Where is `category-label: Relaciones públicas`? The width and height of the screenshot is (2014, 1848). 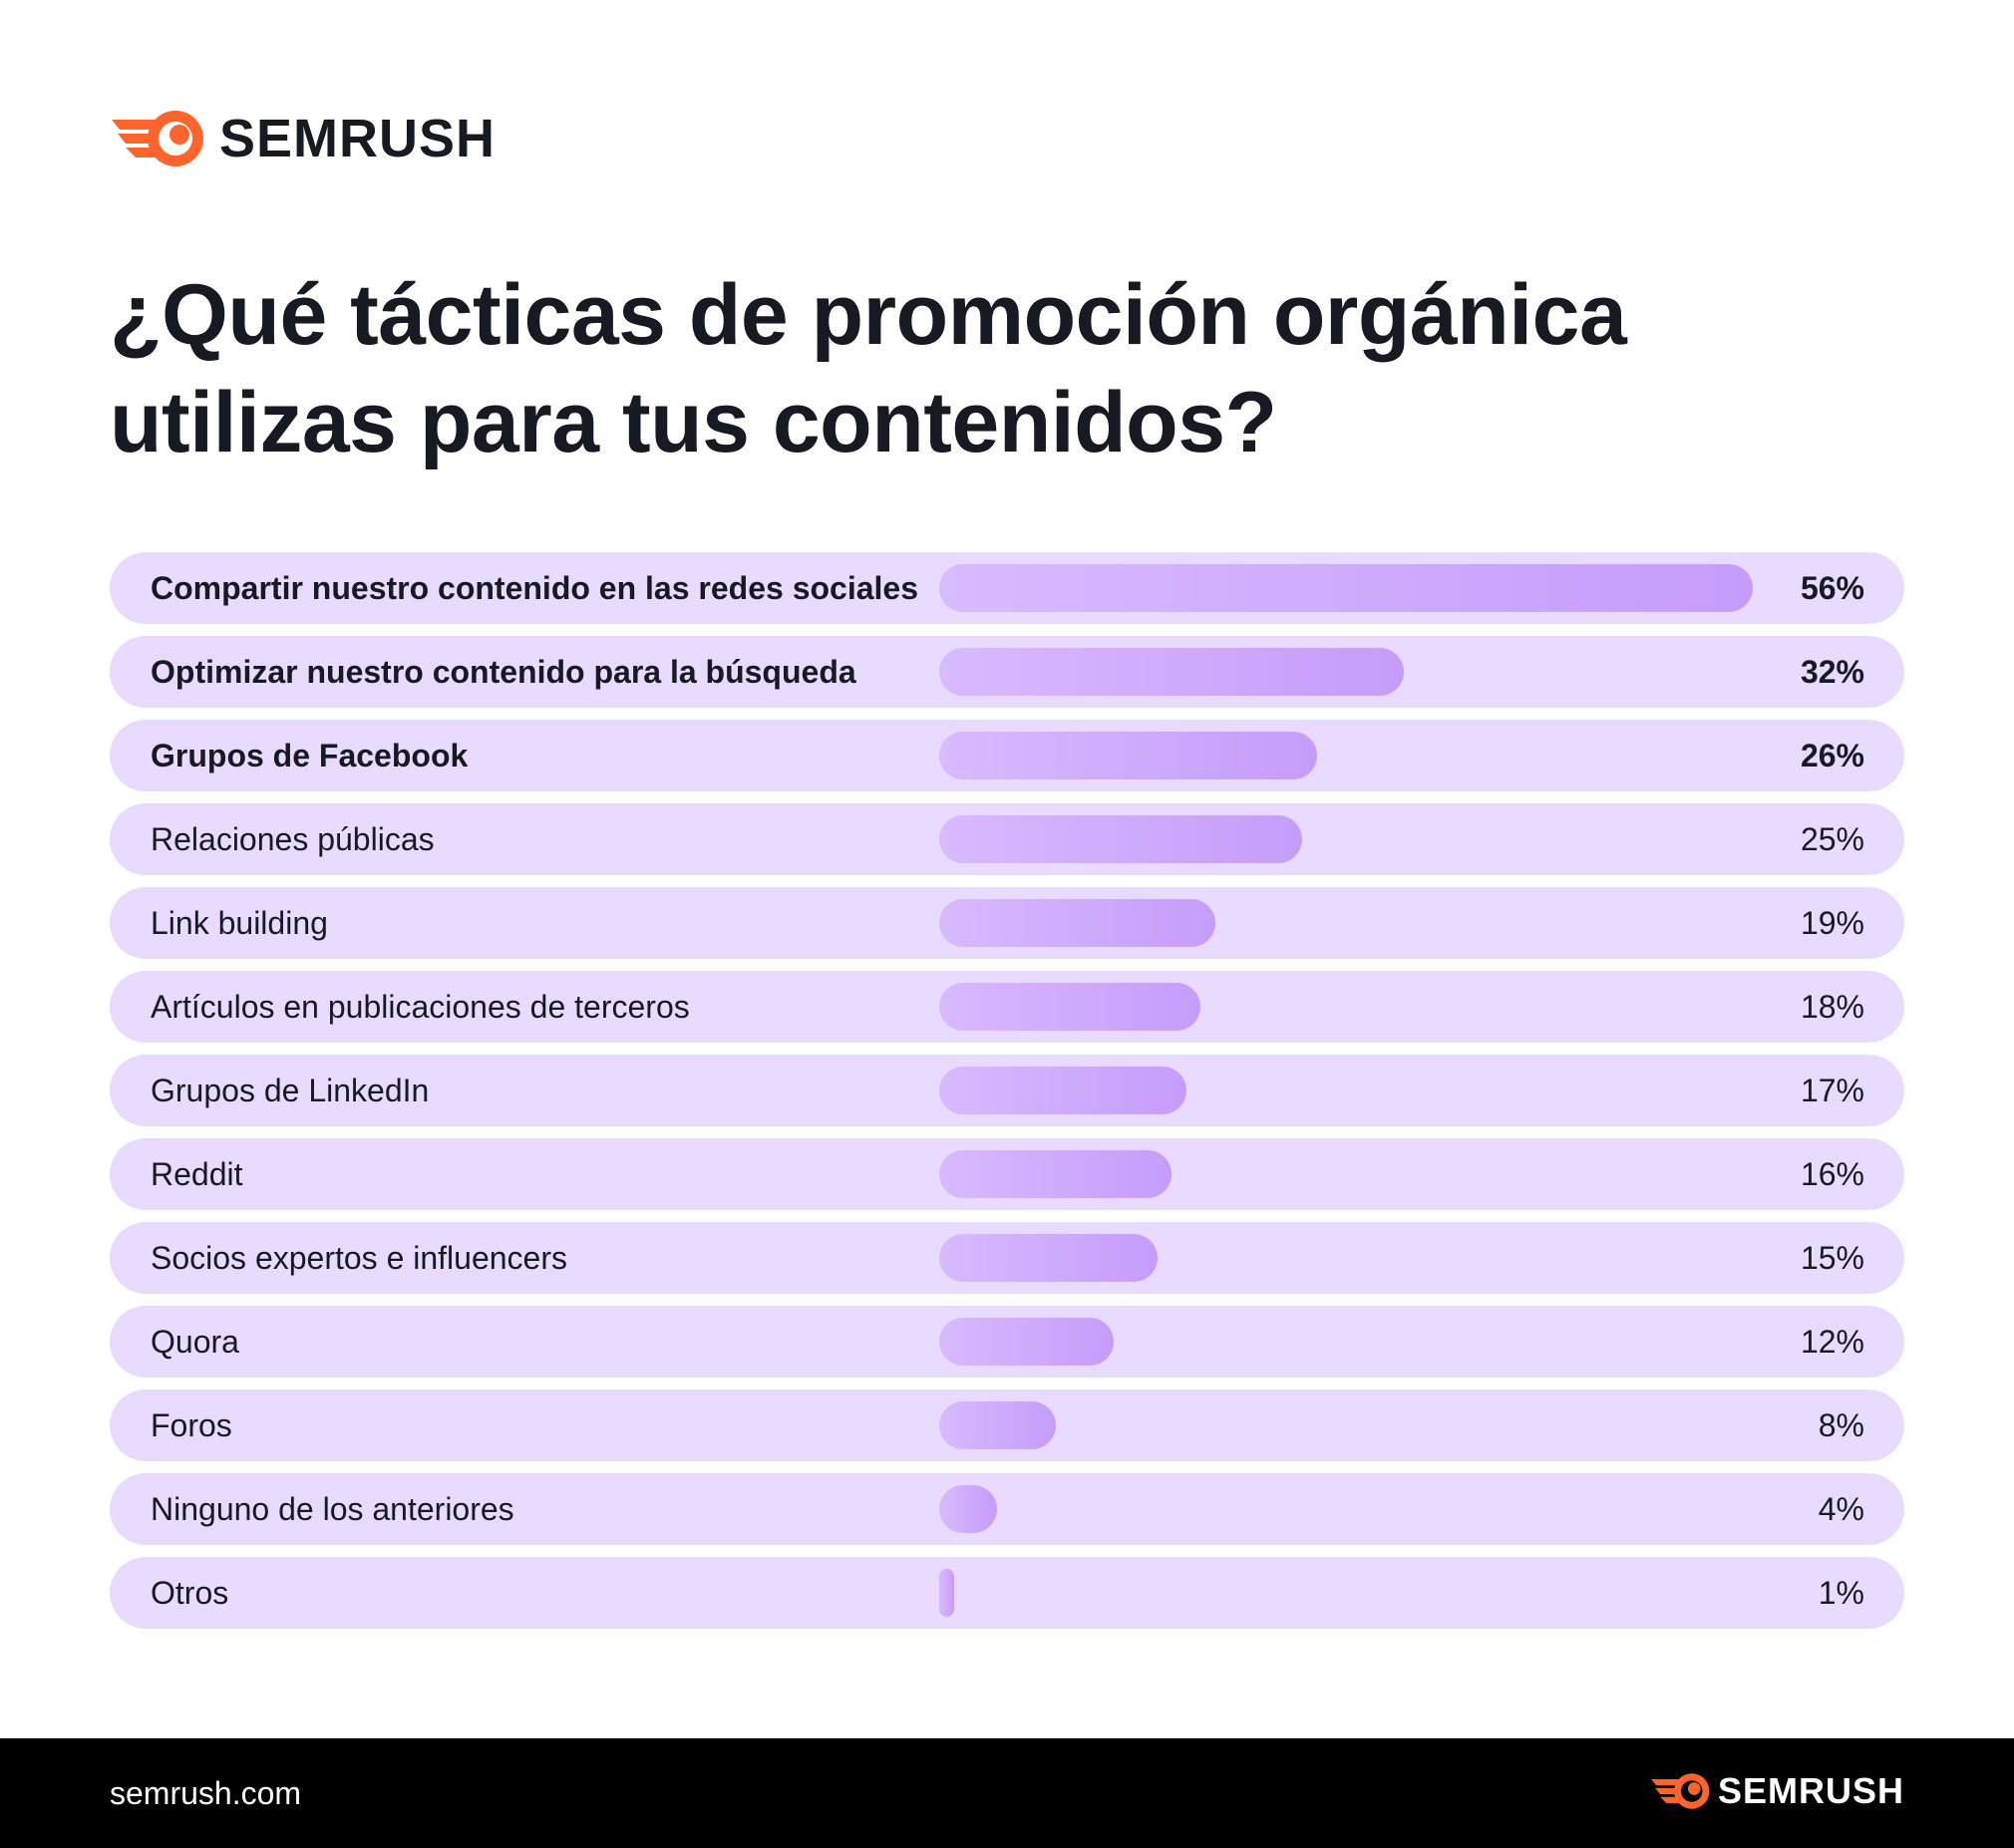 category-label: Relaciones públicas is located at coordinates (293, 839).